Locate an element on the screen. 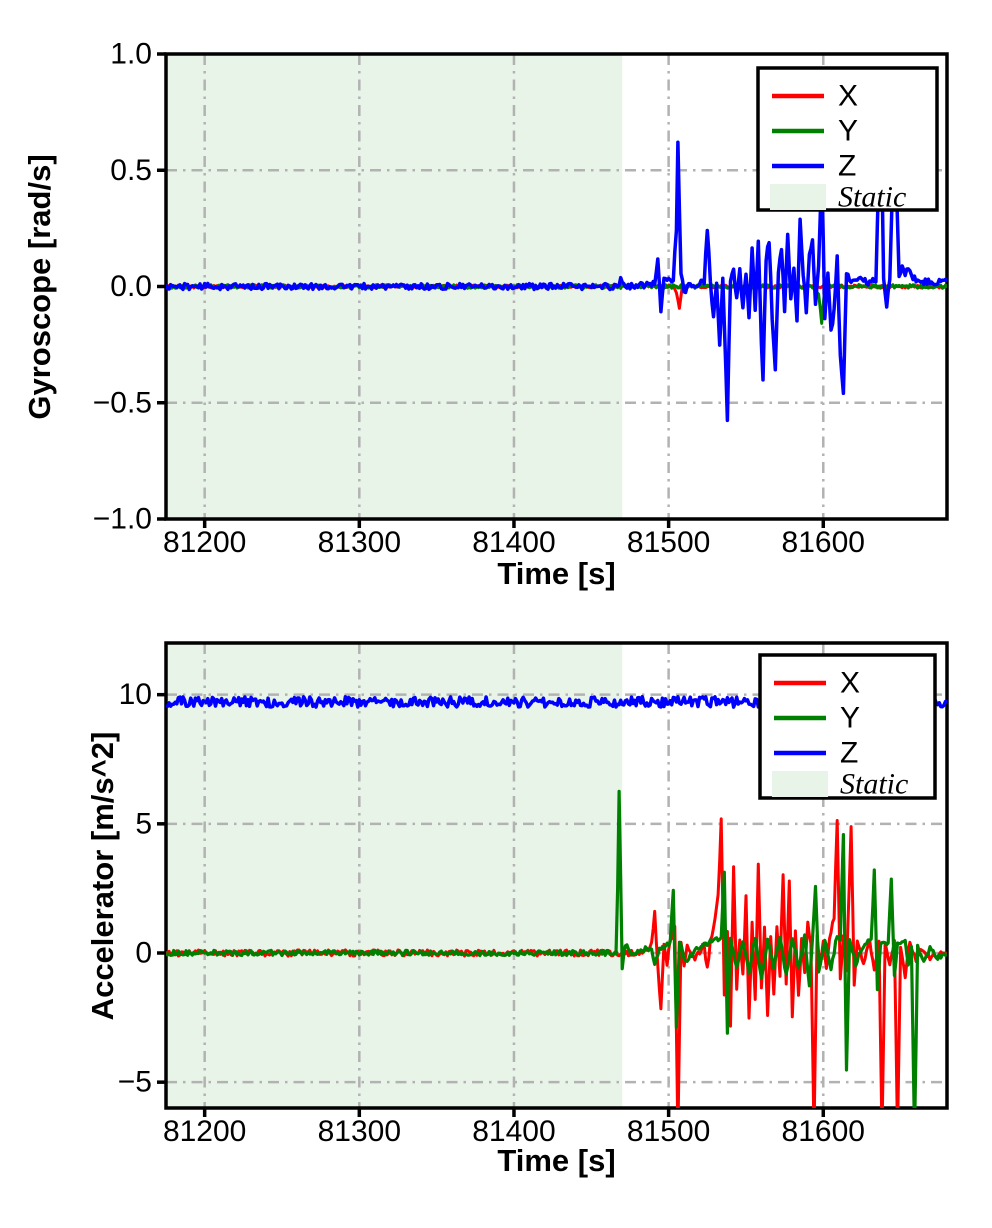  y-tick-label: −1.0 is located at coordinates (122, 519).